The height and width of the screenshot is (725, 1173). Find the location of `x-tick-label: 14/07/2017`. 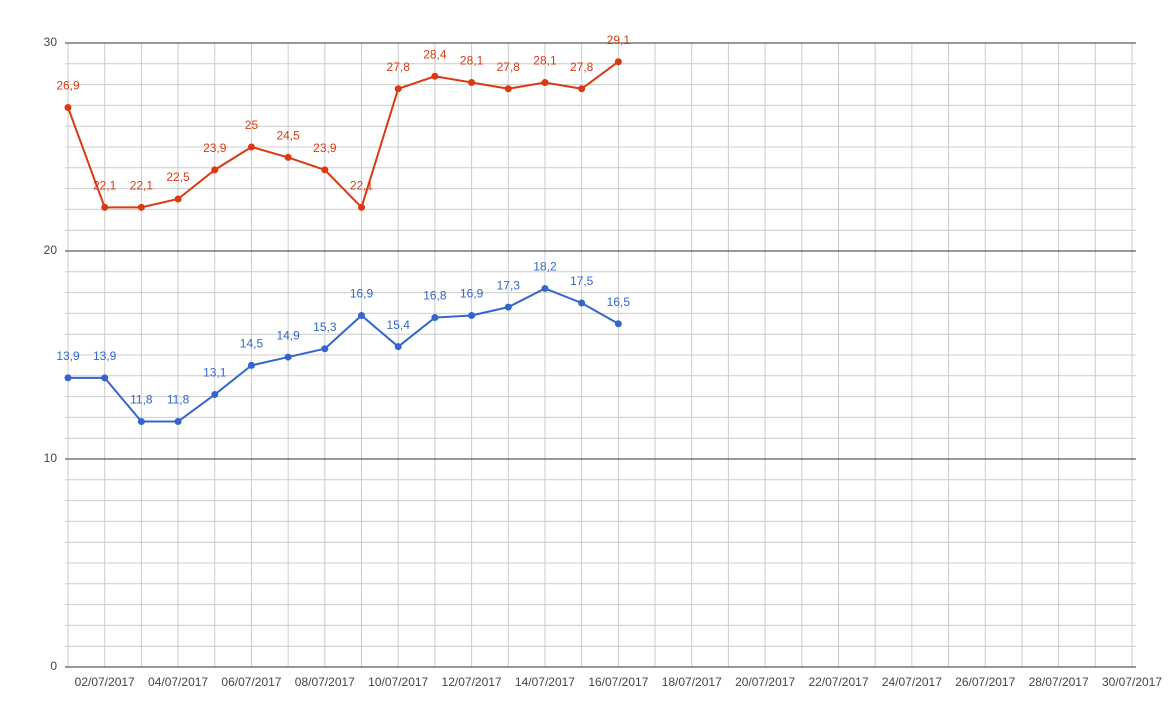

x-tick-label: 14/07/2017 is located at coordinates (545, 682).